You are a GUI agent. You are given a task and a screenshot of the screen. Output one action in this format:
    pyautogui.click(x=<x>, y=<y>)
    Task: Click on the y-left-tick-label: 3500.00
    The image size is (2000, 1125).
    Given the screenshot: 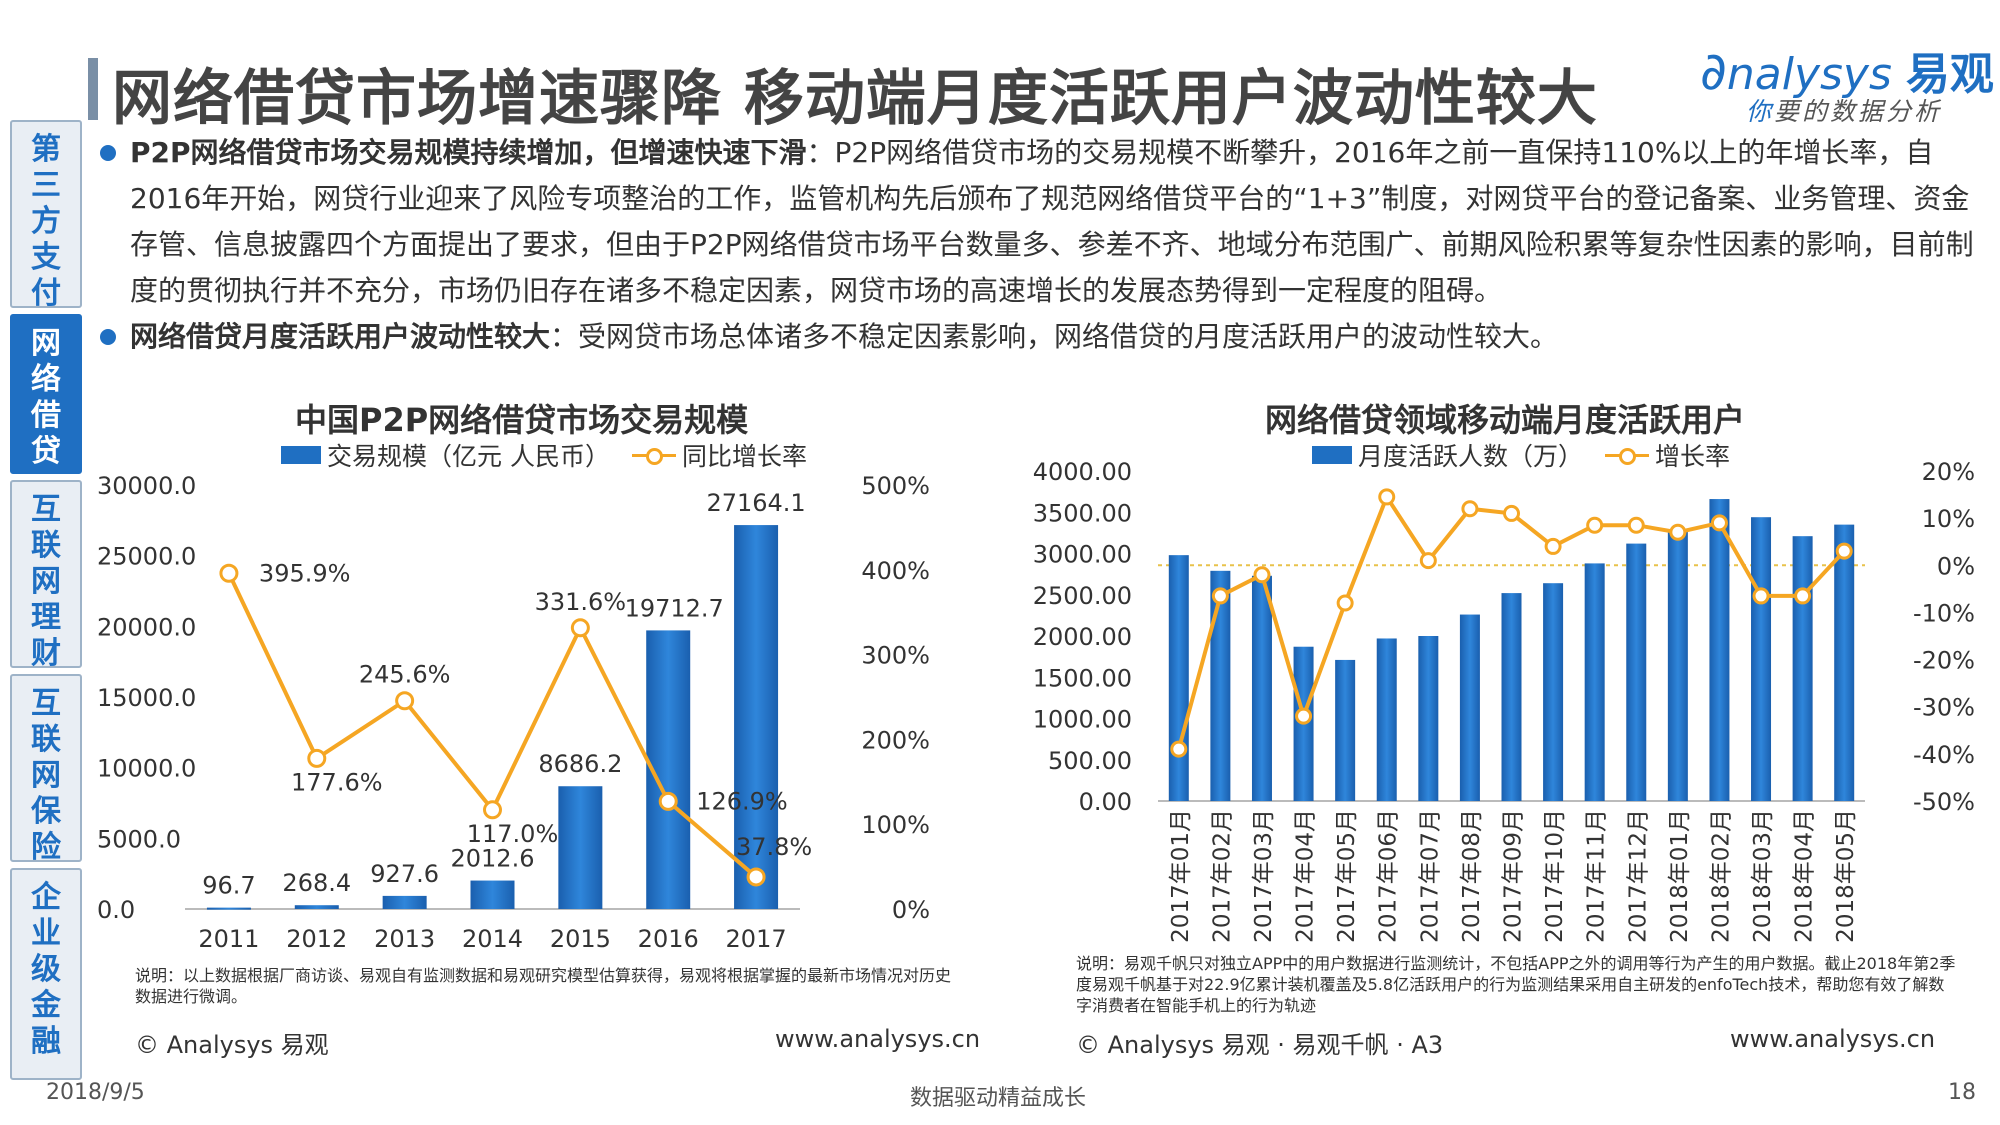 What is the action you would take?
    pyautogui.click(x=1082, y=513)
    